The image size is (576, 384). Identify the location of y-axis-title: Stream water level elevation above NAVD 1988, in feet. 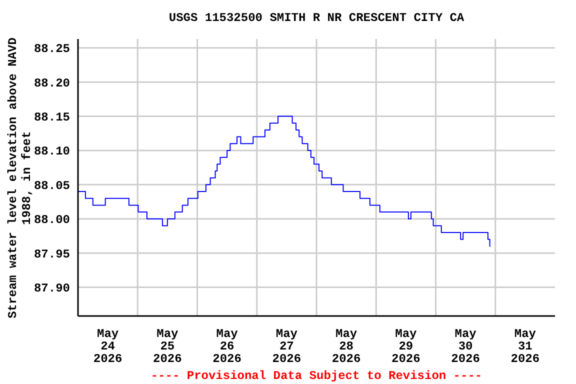
(20, 178).